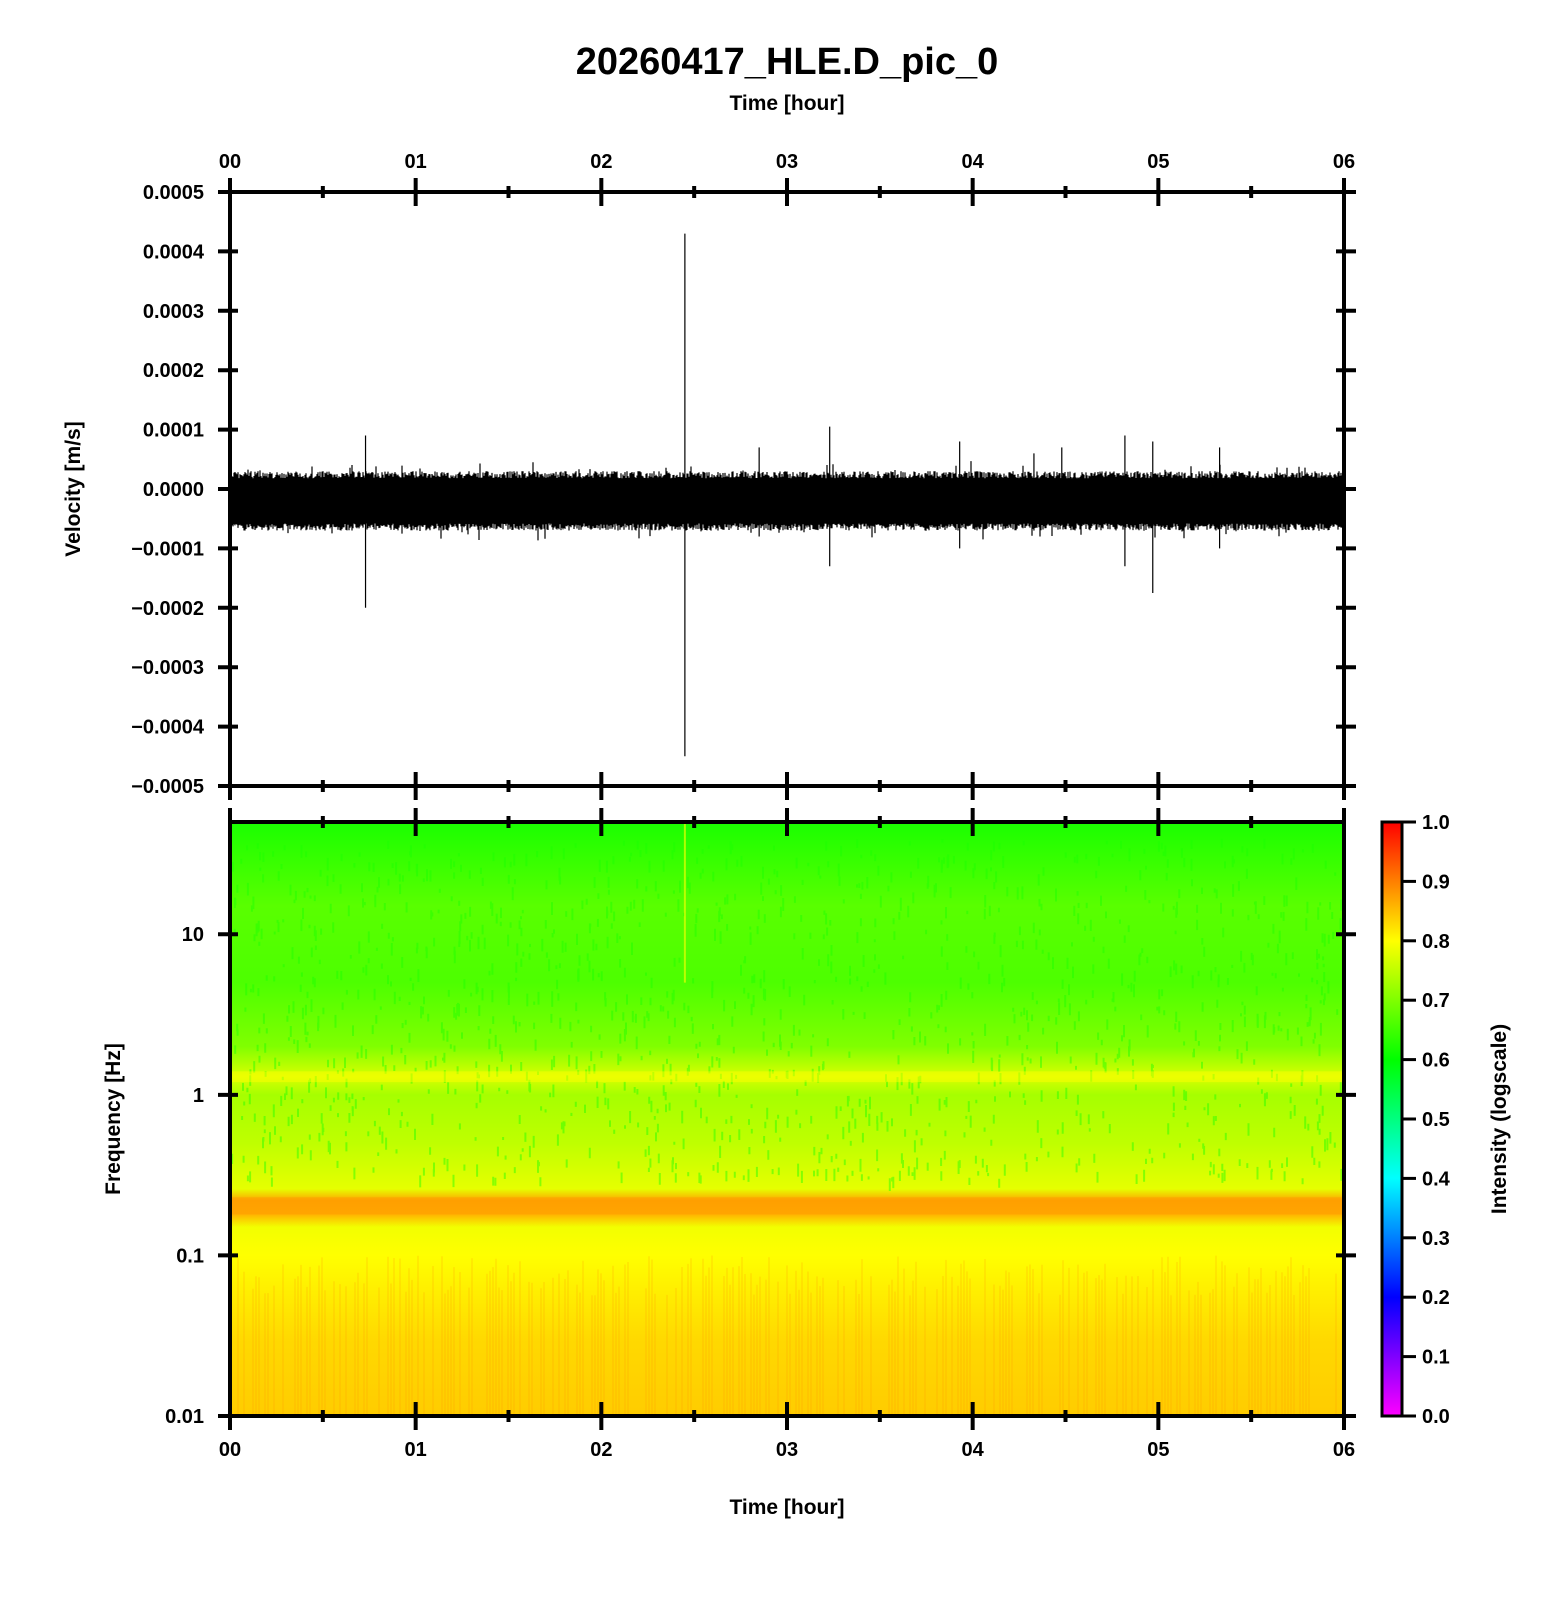 The image size is (1556, 1600). Describe the element at coordinates (173, 312) in the screenshot. I see `y-tick-label: 0.0003` at that location.